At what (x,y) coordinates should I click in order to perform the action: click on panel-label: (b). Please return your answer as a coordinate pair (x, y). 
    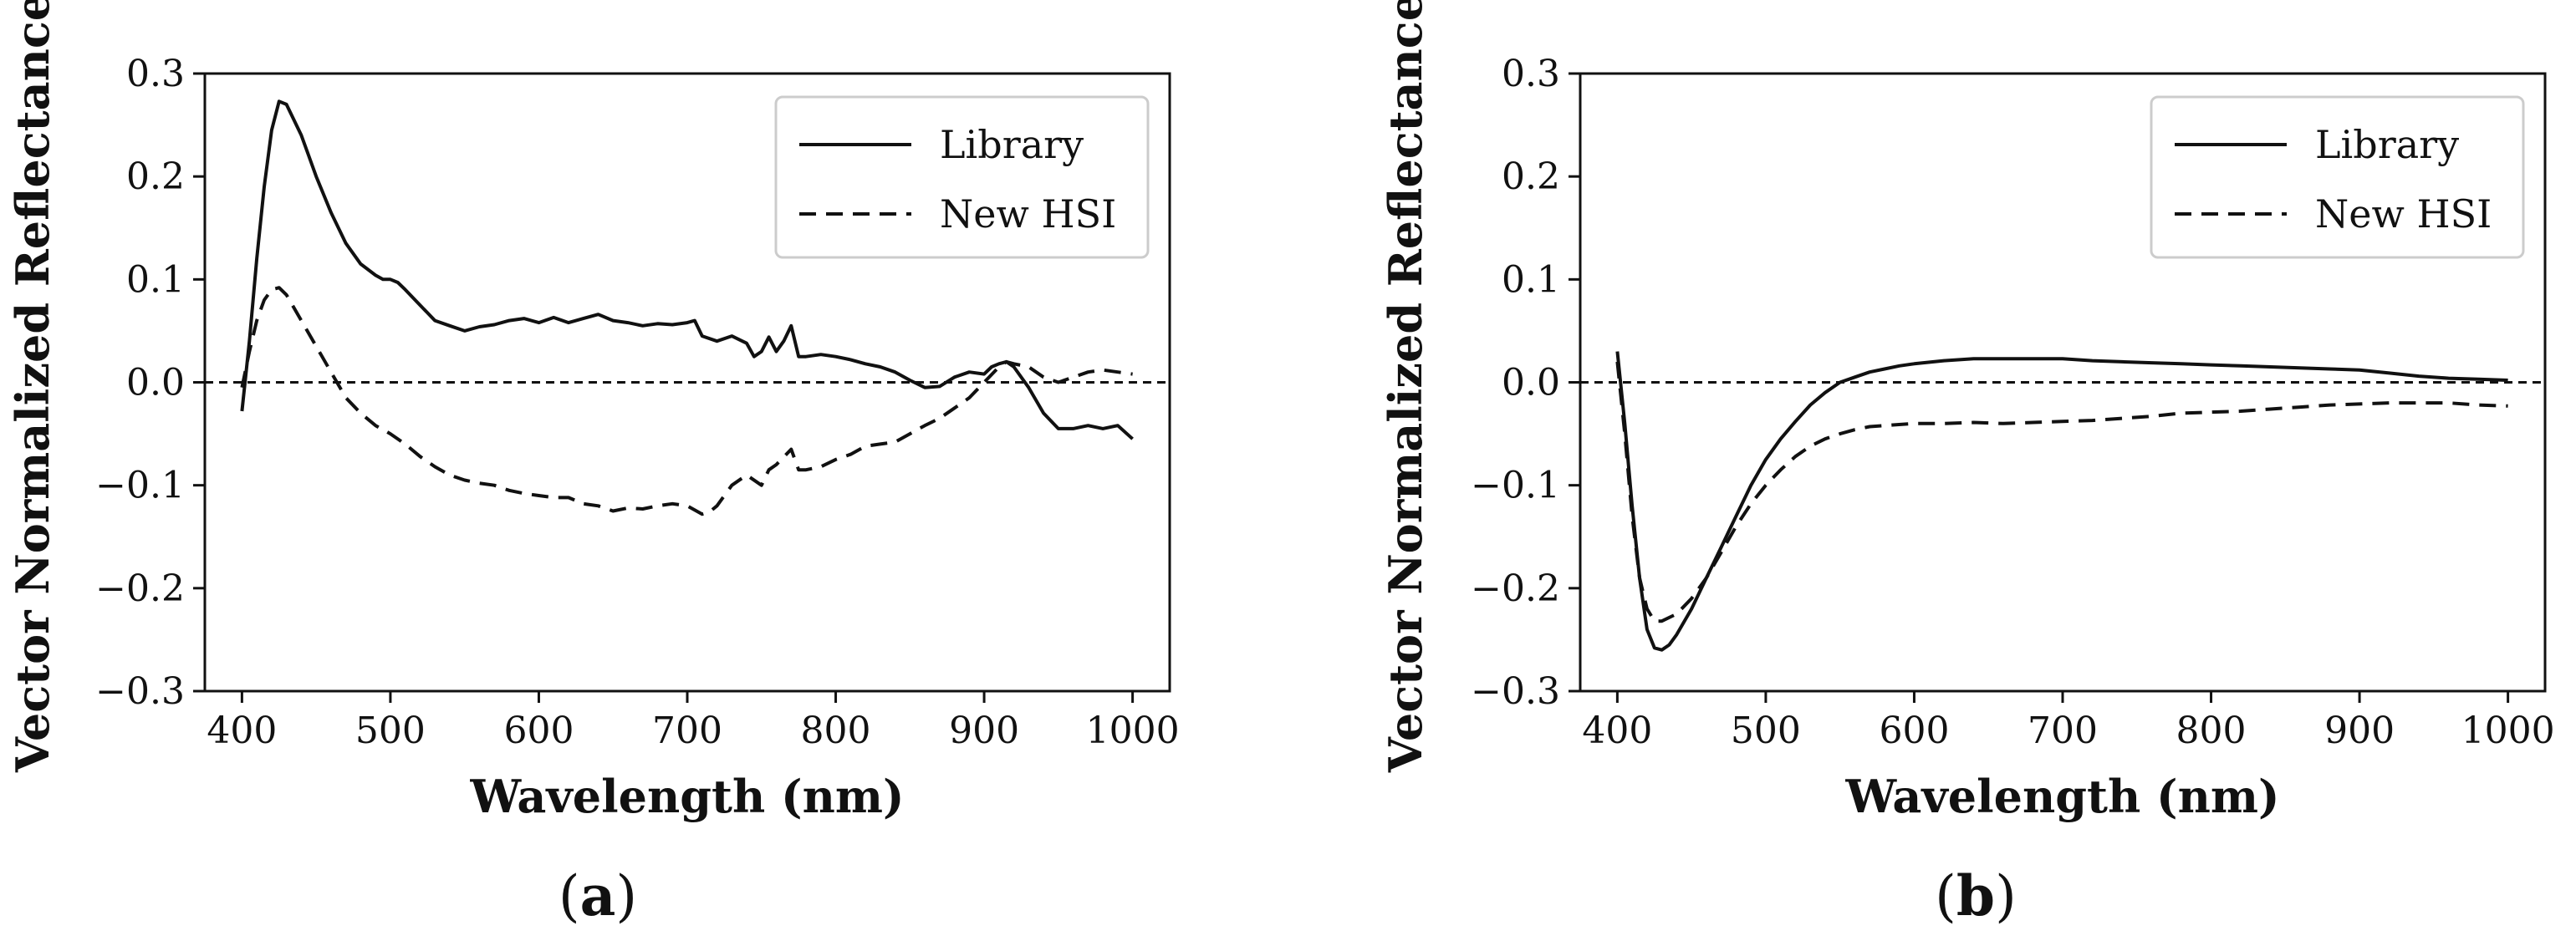
    Looking at the image, I should click on (1976, 895).